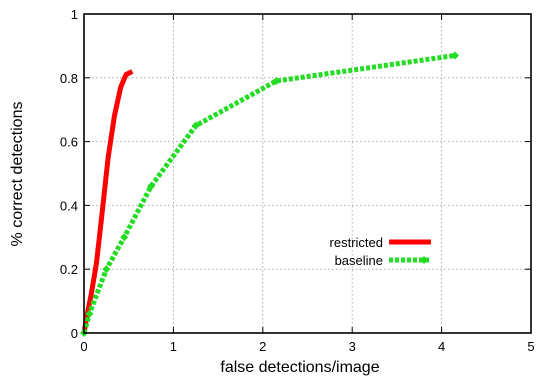 This screenshot has width=537, height=377. I want to click on y-tick-label: 0.8, so click(69, 78).